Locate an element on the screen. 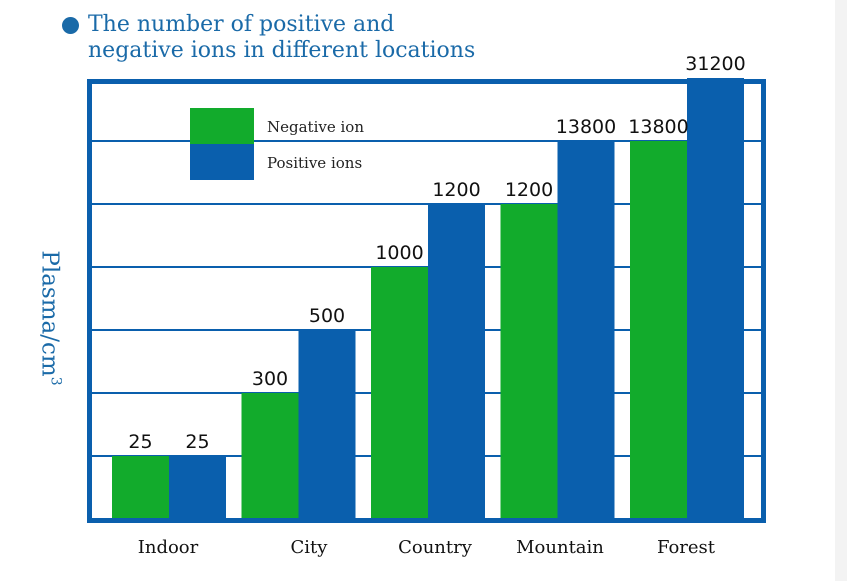 The width and height of the screenshot is (847, 581). bar-indoor-positive is located at coordinates (197, 488).